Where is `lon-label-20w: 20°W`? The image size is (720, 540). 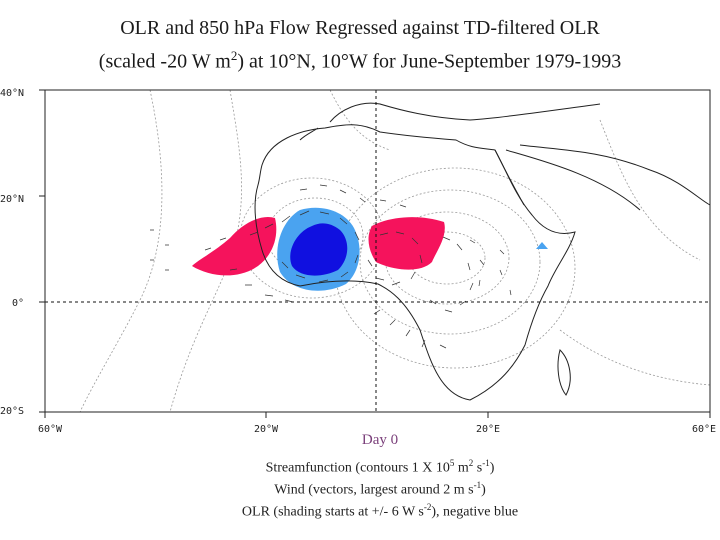 lon-label-20w: 20°W is located at coordinates (266, 429).